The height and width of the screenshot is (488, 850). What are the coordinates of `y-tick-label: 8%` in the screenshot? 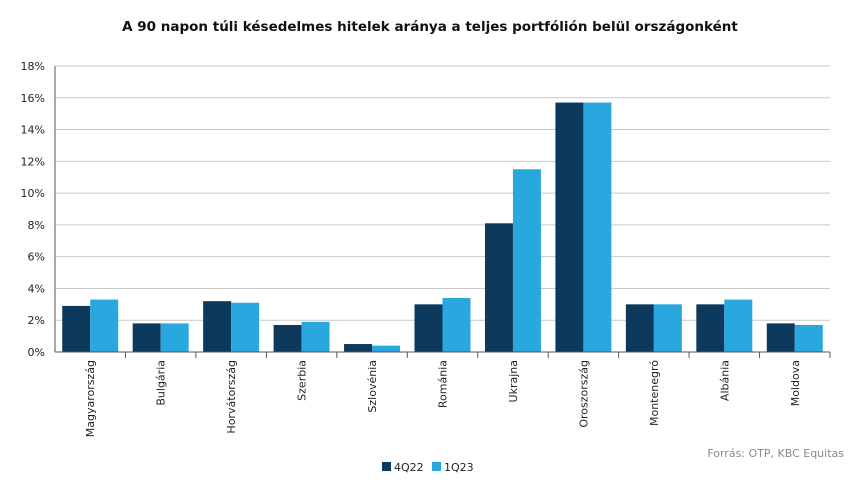 It's located at (36, 225).